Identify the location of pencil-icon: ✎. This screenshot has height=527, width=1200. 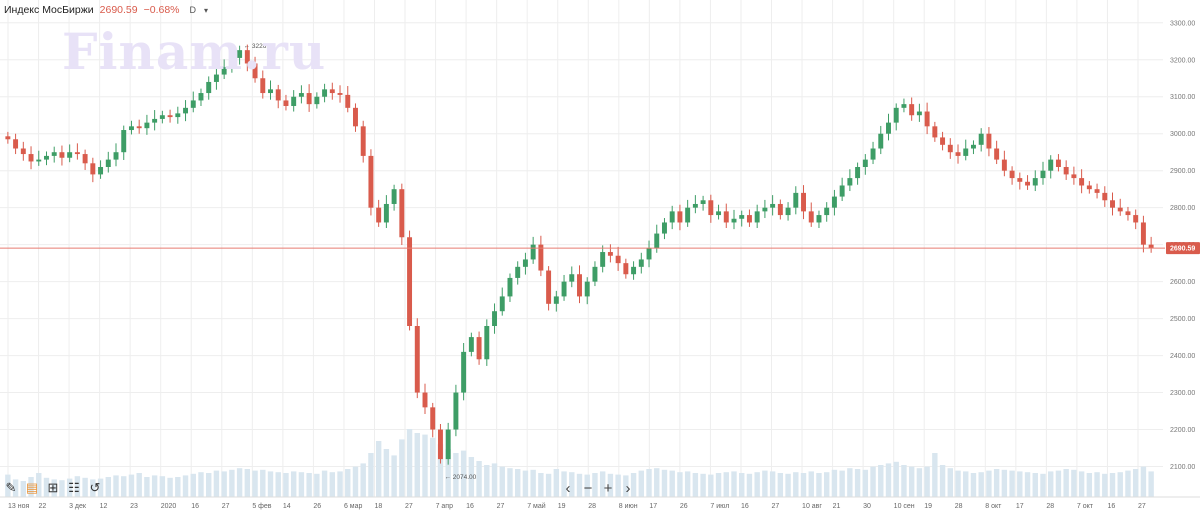
(11, 487).